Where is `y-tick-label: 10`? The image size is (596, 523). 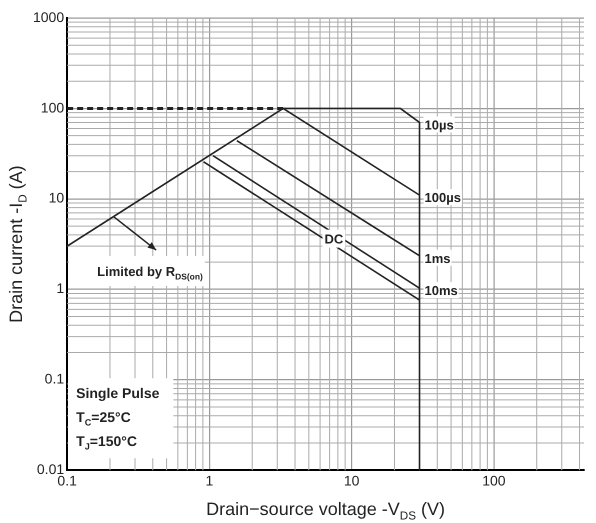
y-tick-label: 10 is located at coordinates (56, 198).